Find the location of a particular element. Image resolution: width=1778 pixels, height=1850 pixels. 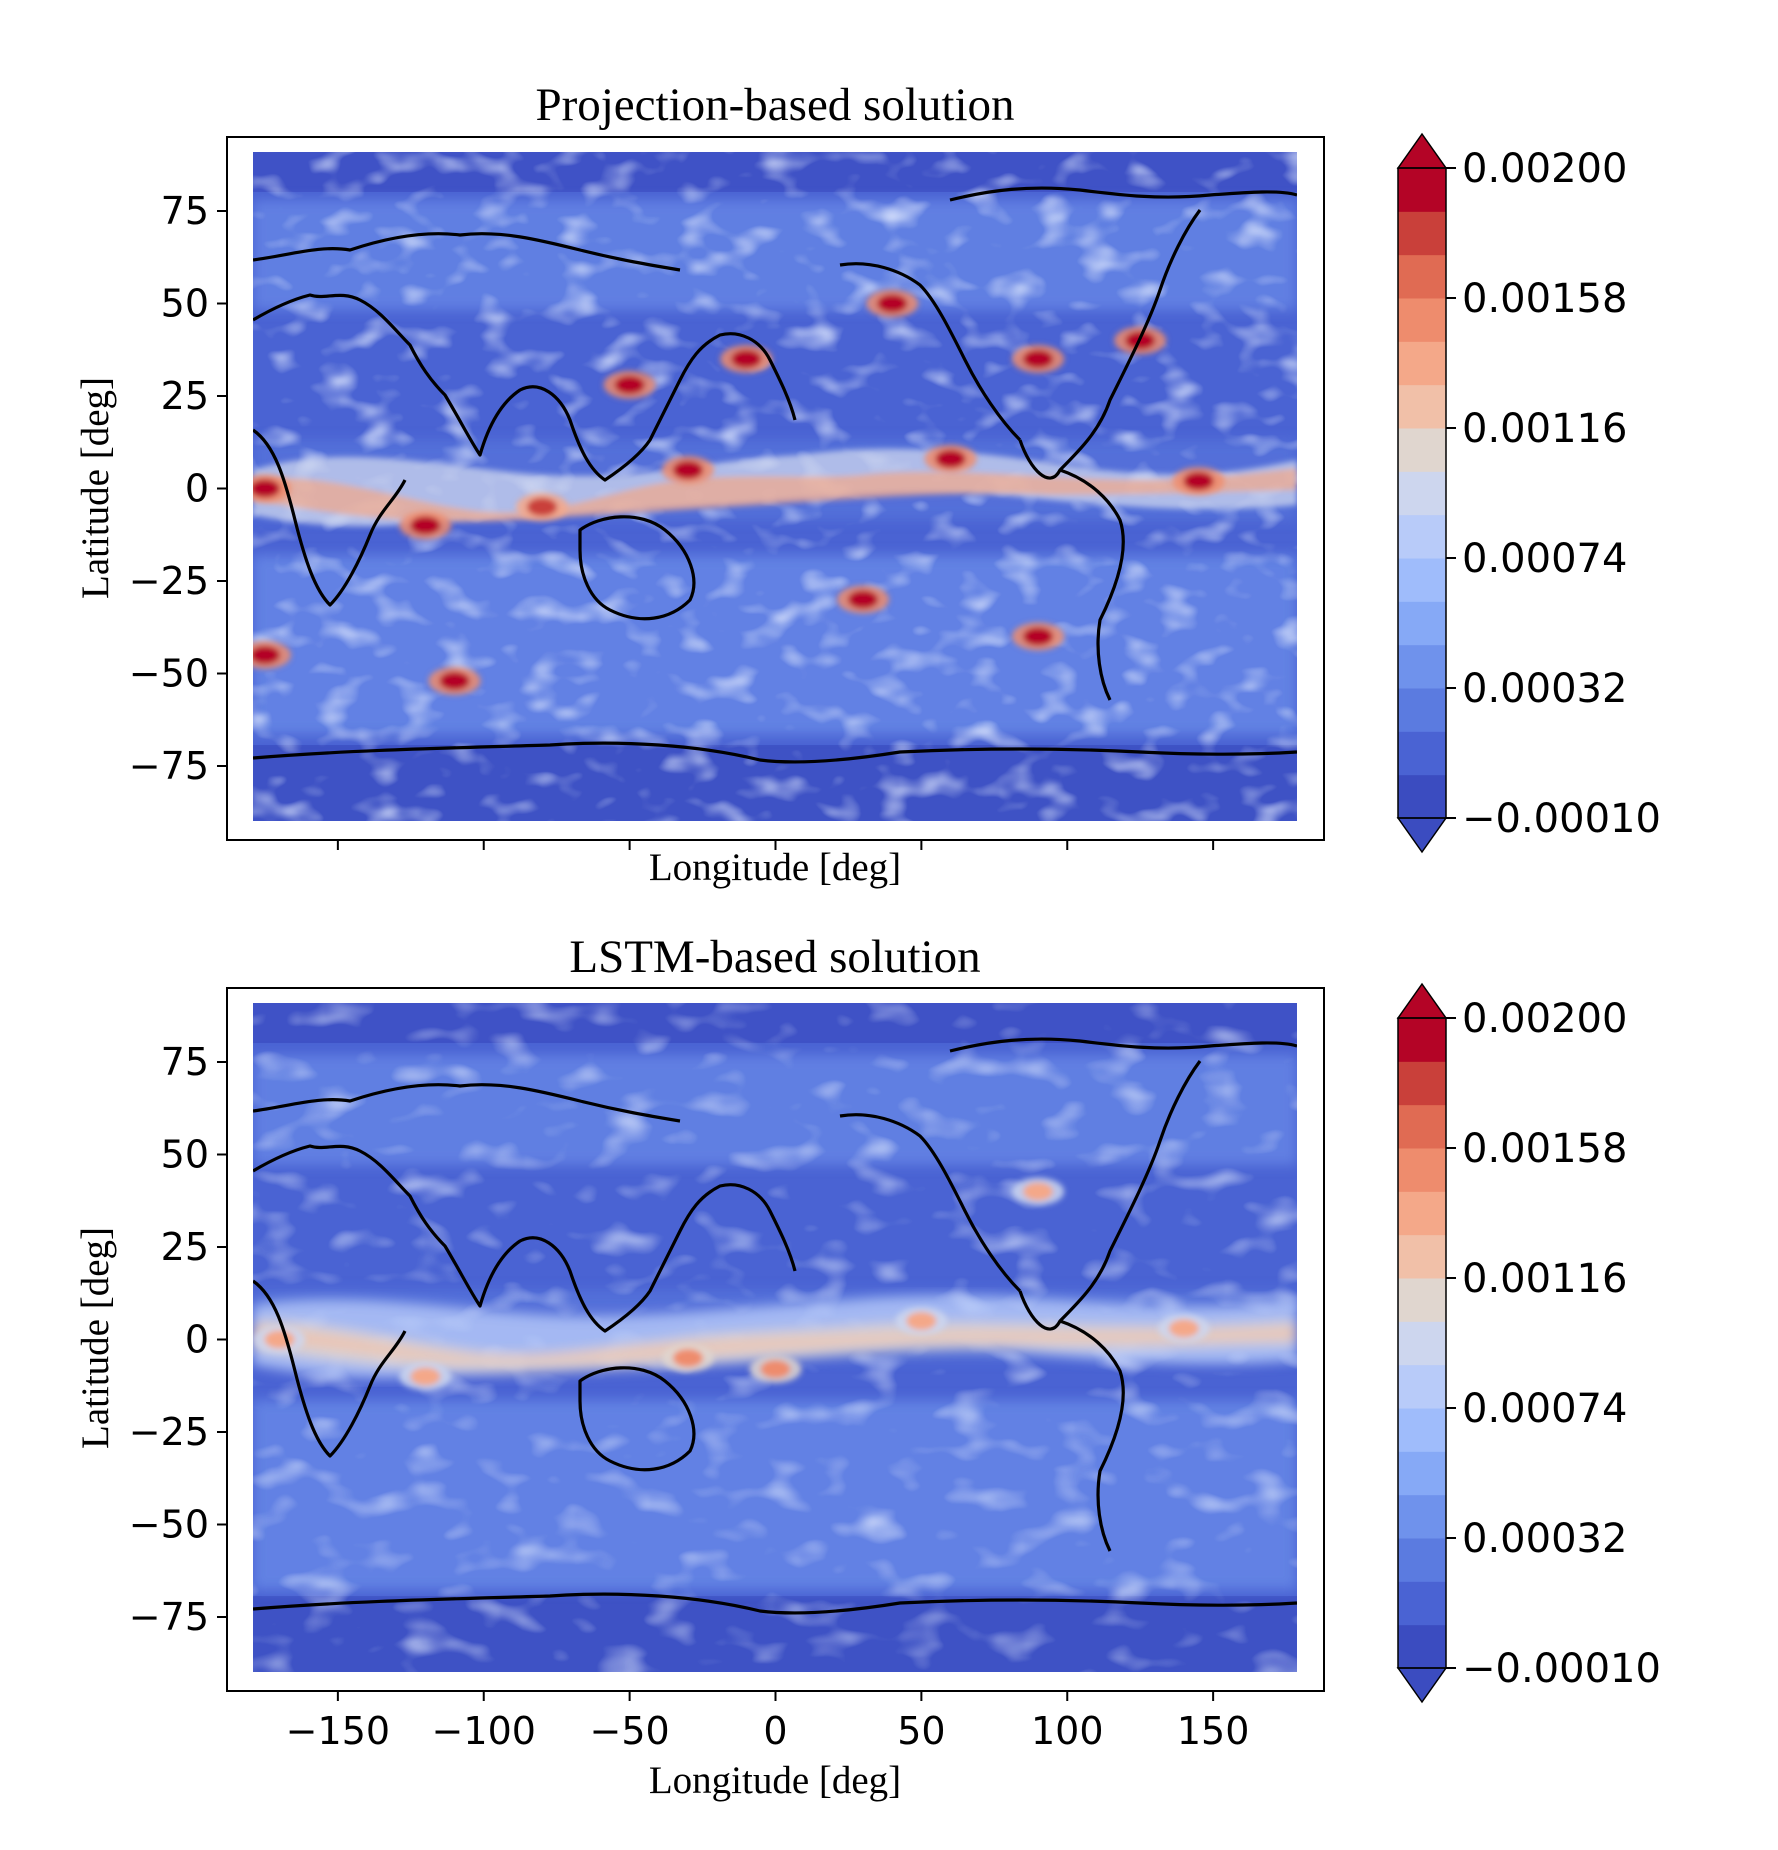

colorbar-tick-label: 0.00158 is located at coordinates (1544, 299).